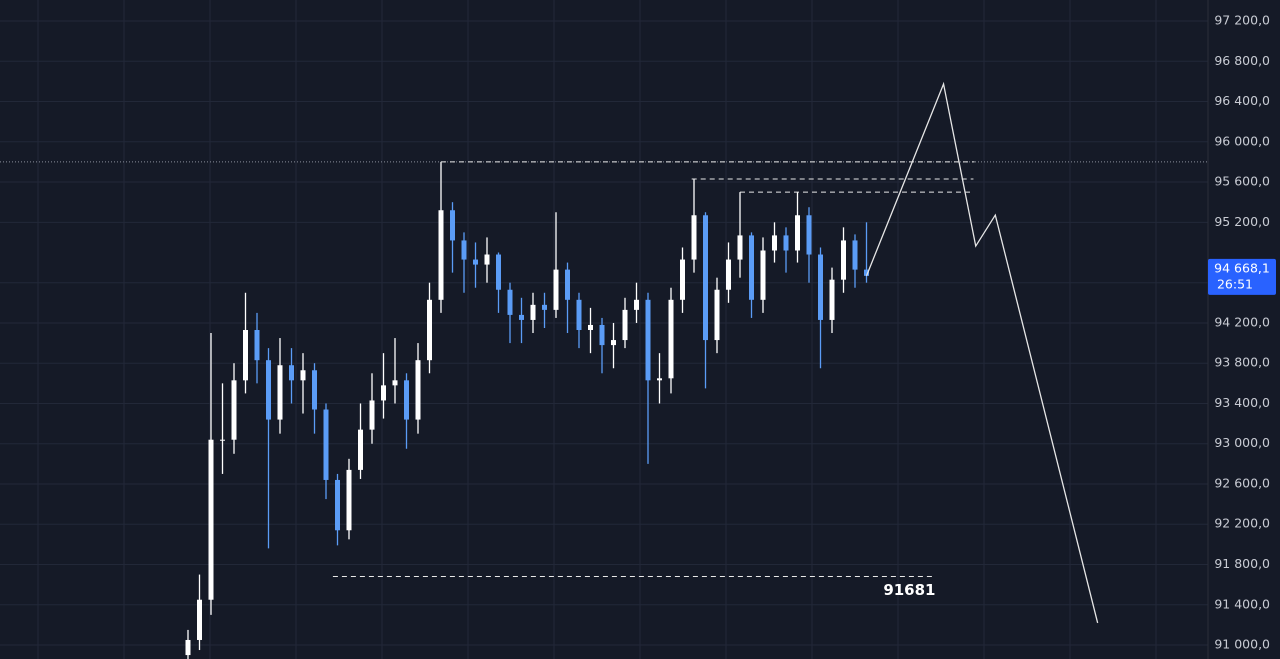 This screenshot has width=1280, height=659. Describe the element at coordinates (1242, 100) in the screenshot. I see `y-tick-label: 96 400,0` at that location.